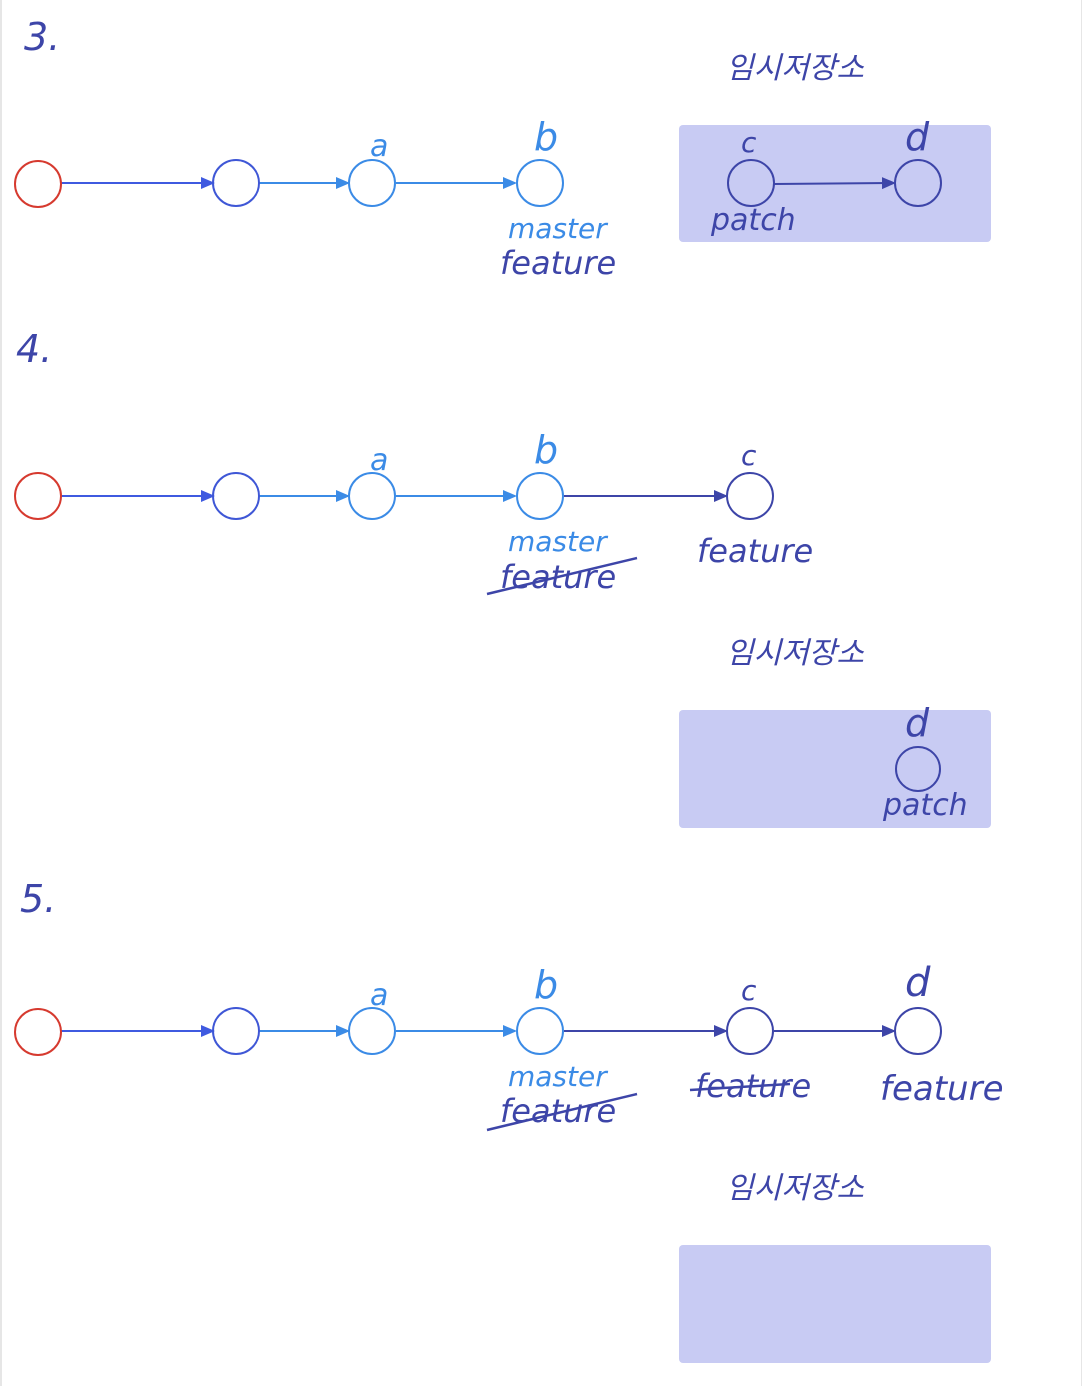 This screenshot has height=1386, width=1084. What do you see at coordinates (34, 349) in the screenshot?
I see `step-number: 4.` at bounding box center [34, 349].